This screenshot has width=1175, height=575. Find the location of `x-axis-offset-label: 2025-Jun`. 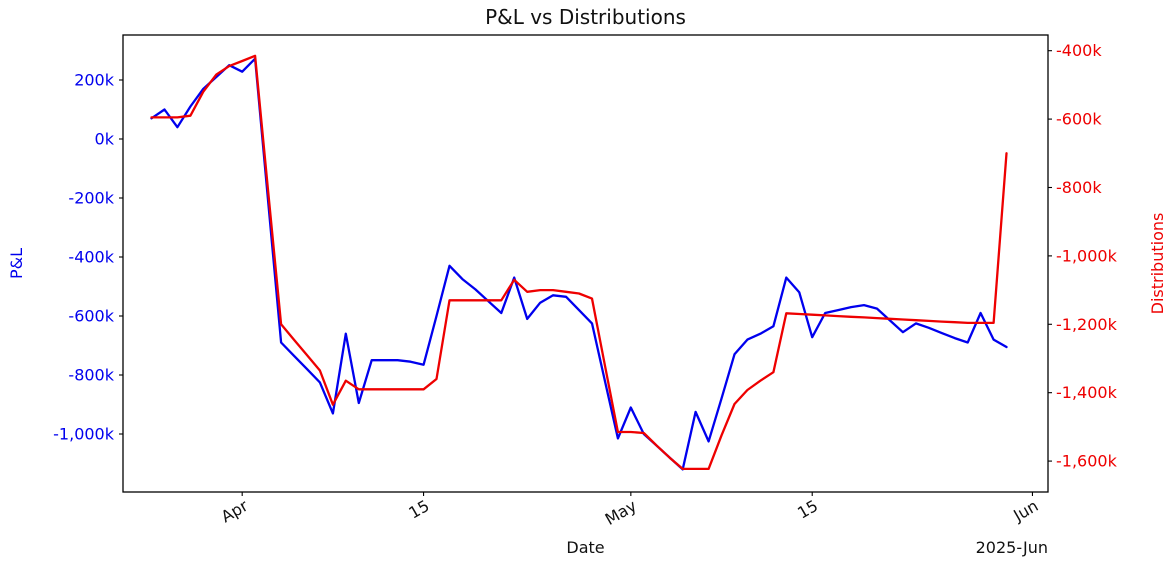

x-axis-offset-label: 2025-Jun is located at coordinates (1012, 547).